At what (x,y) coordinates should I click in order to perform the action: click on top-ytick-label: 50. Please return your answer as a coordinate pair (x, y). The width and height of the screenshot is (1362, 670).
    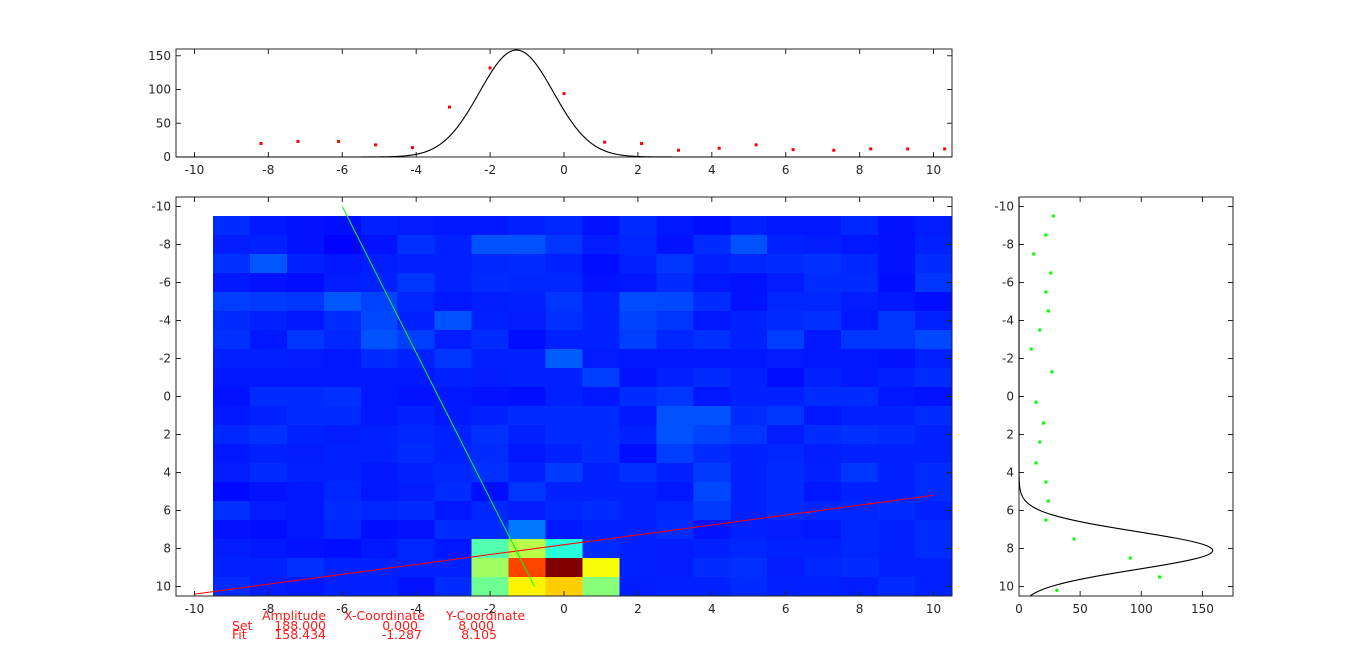
    Looking at the image, I should click on (163, 123).